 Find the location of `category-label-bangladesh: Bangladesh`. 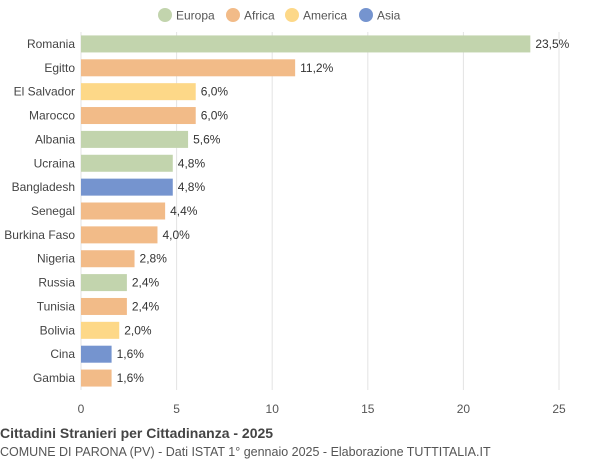

category-label-bangladesh: Bangladesh is located at coordinates (43, 187).